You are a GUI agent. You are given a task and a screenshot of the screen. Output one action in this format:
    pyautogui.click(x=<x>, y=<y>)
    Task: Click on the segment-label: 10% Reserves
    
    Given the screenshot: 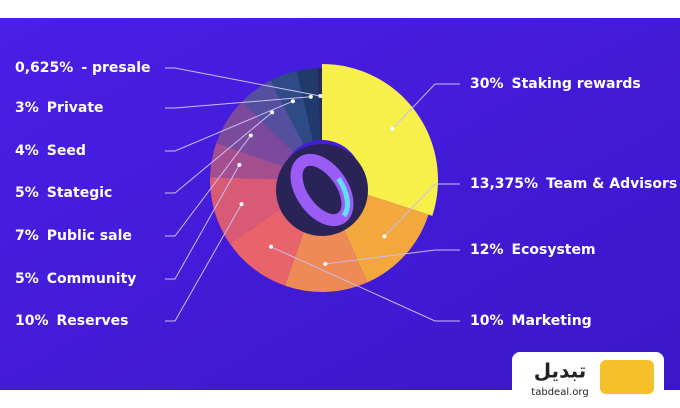 What is the action you would take?
    pyautogui.click(x=71, y=321)
    